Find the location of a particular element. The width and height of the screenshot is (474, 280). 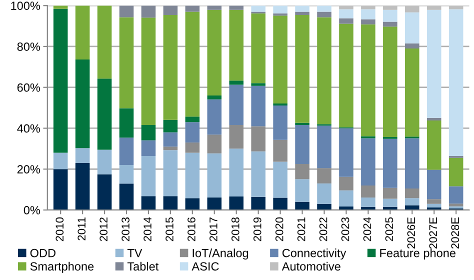

y-tick-label: 40% is located at coordinates (28, 128).